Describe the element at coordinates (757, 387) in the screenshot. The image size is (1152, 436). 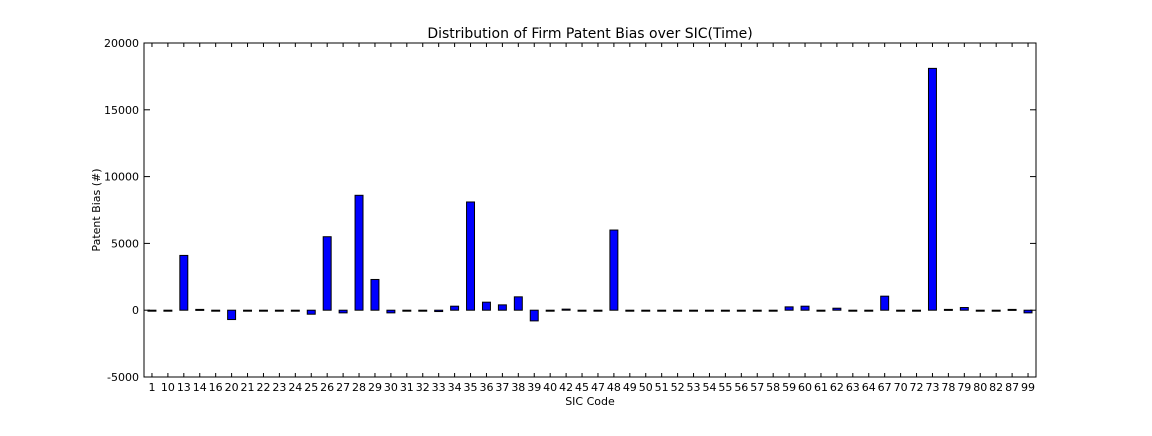
I see `x-tick-label: 57` at that location.